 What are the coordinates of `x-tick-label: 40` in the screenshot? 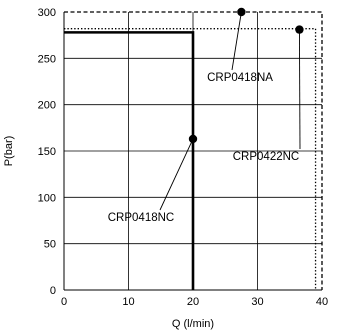 It's located at (322, 302).